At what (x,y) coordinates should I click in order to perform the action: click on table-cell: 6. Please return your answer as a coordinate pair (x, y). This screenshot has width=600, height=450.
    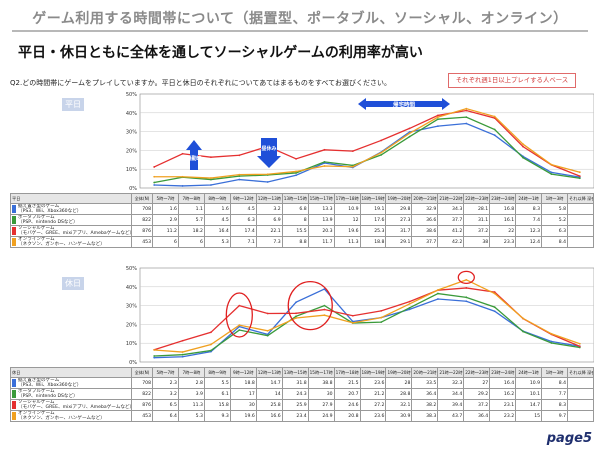
    Looking at the image, I should click on (191, 242).